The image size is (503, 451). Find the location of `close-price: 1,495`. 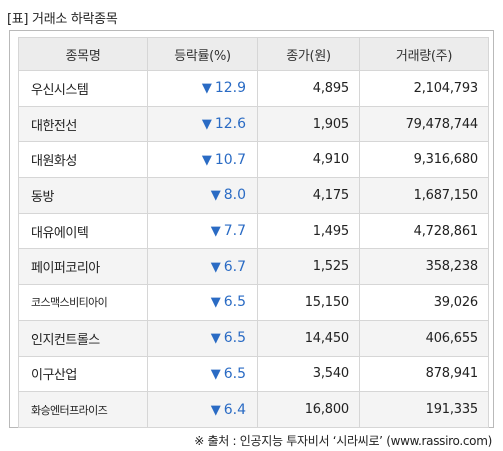

close-price: 1,495 is located at coordinates (308, 231).